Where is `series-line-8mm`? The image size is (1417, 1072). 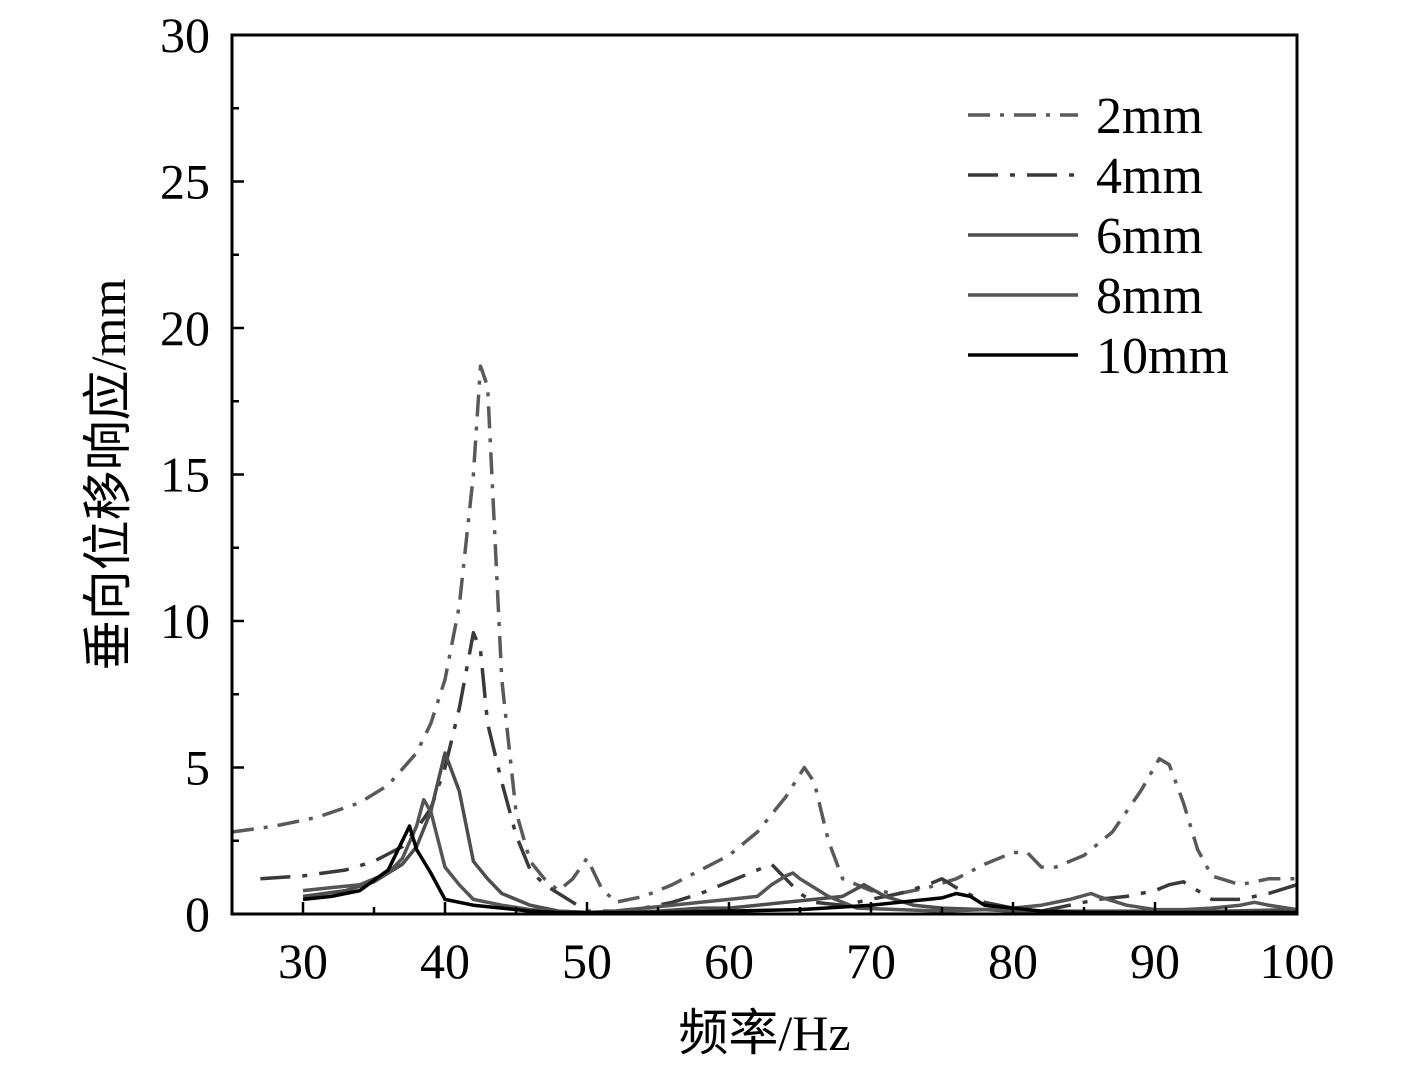
series-line-8mm is located at coordinates (800, 856).